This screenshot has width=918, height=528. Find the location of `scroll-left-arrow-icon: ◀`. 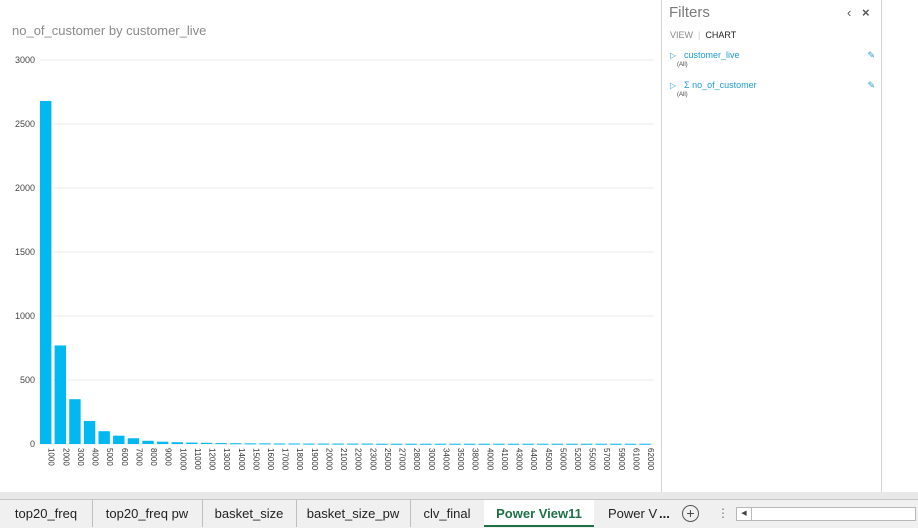

scroll-left-arrow-icon: ◀ is located at coordinates (744, 514).